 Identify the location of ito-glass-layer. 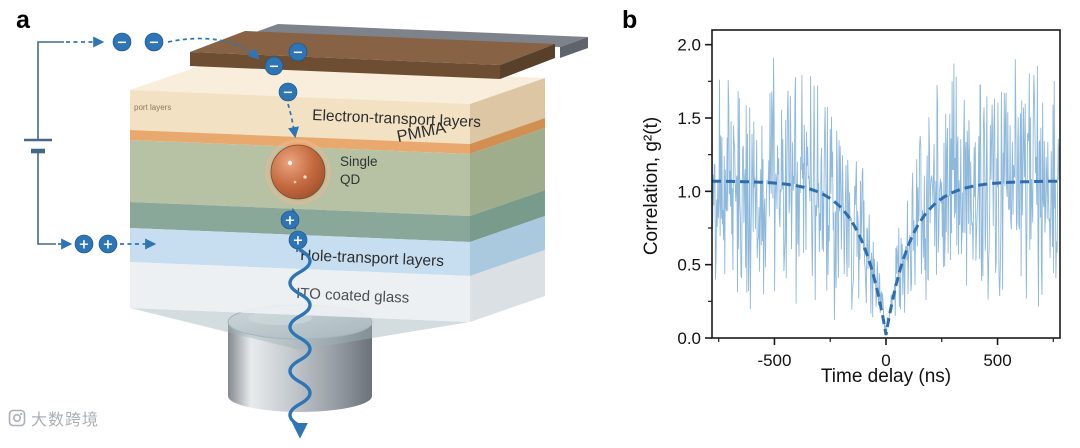
(337, 286).